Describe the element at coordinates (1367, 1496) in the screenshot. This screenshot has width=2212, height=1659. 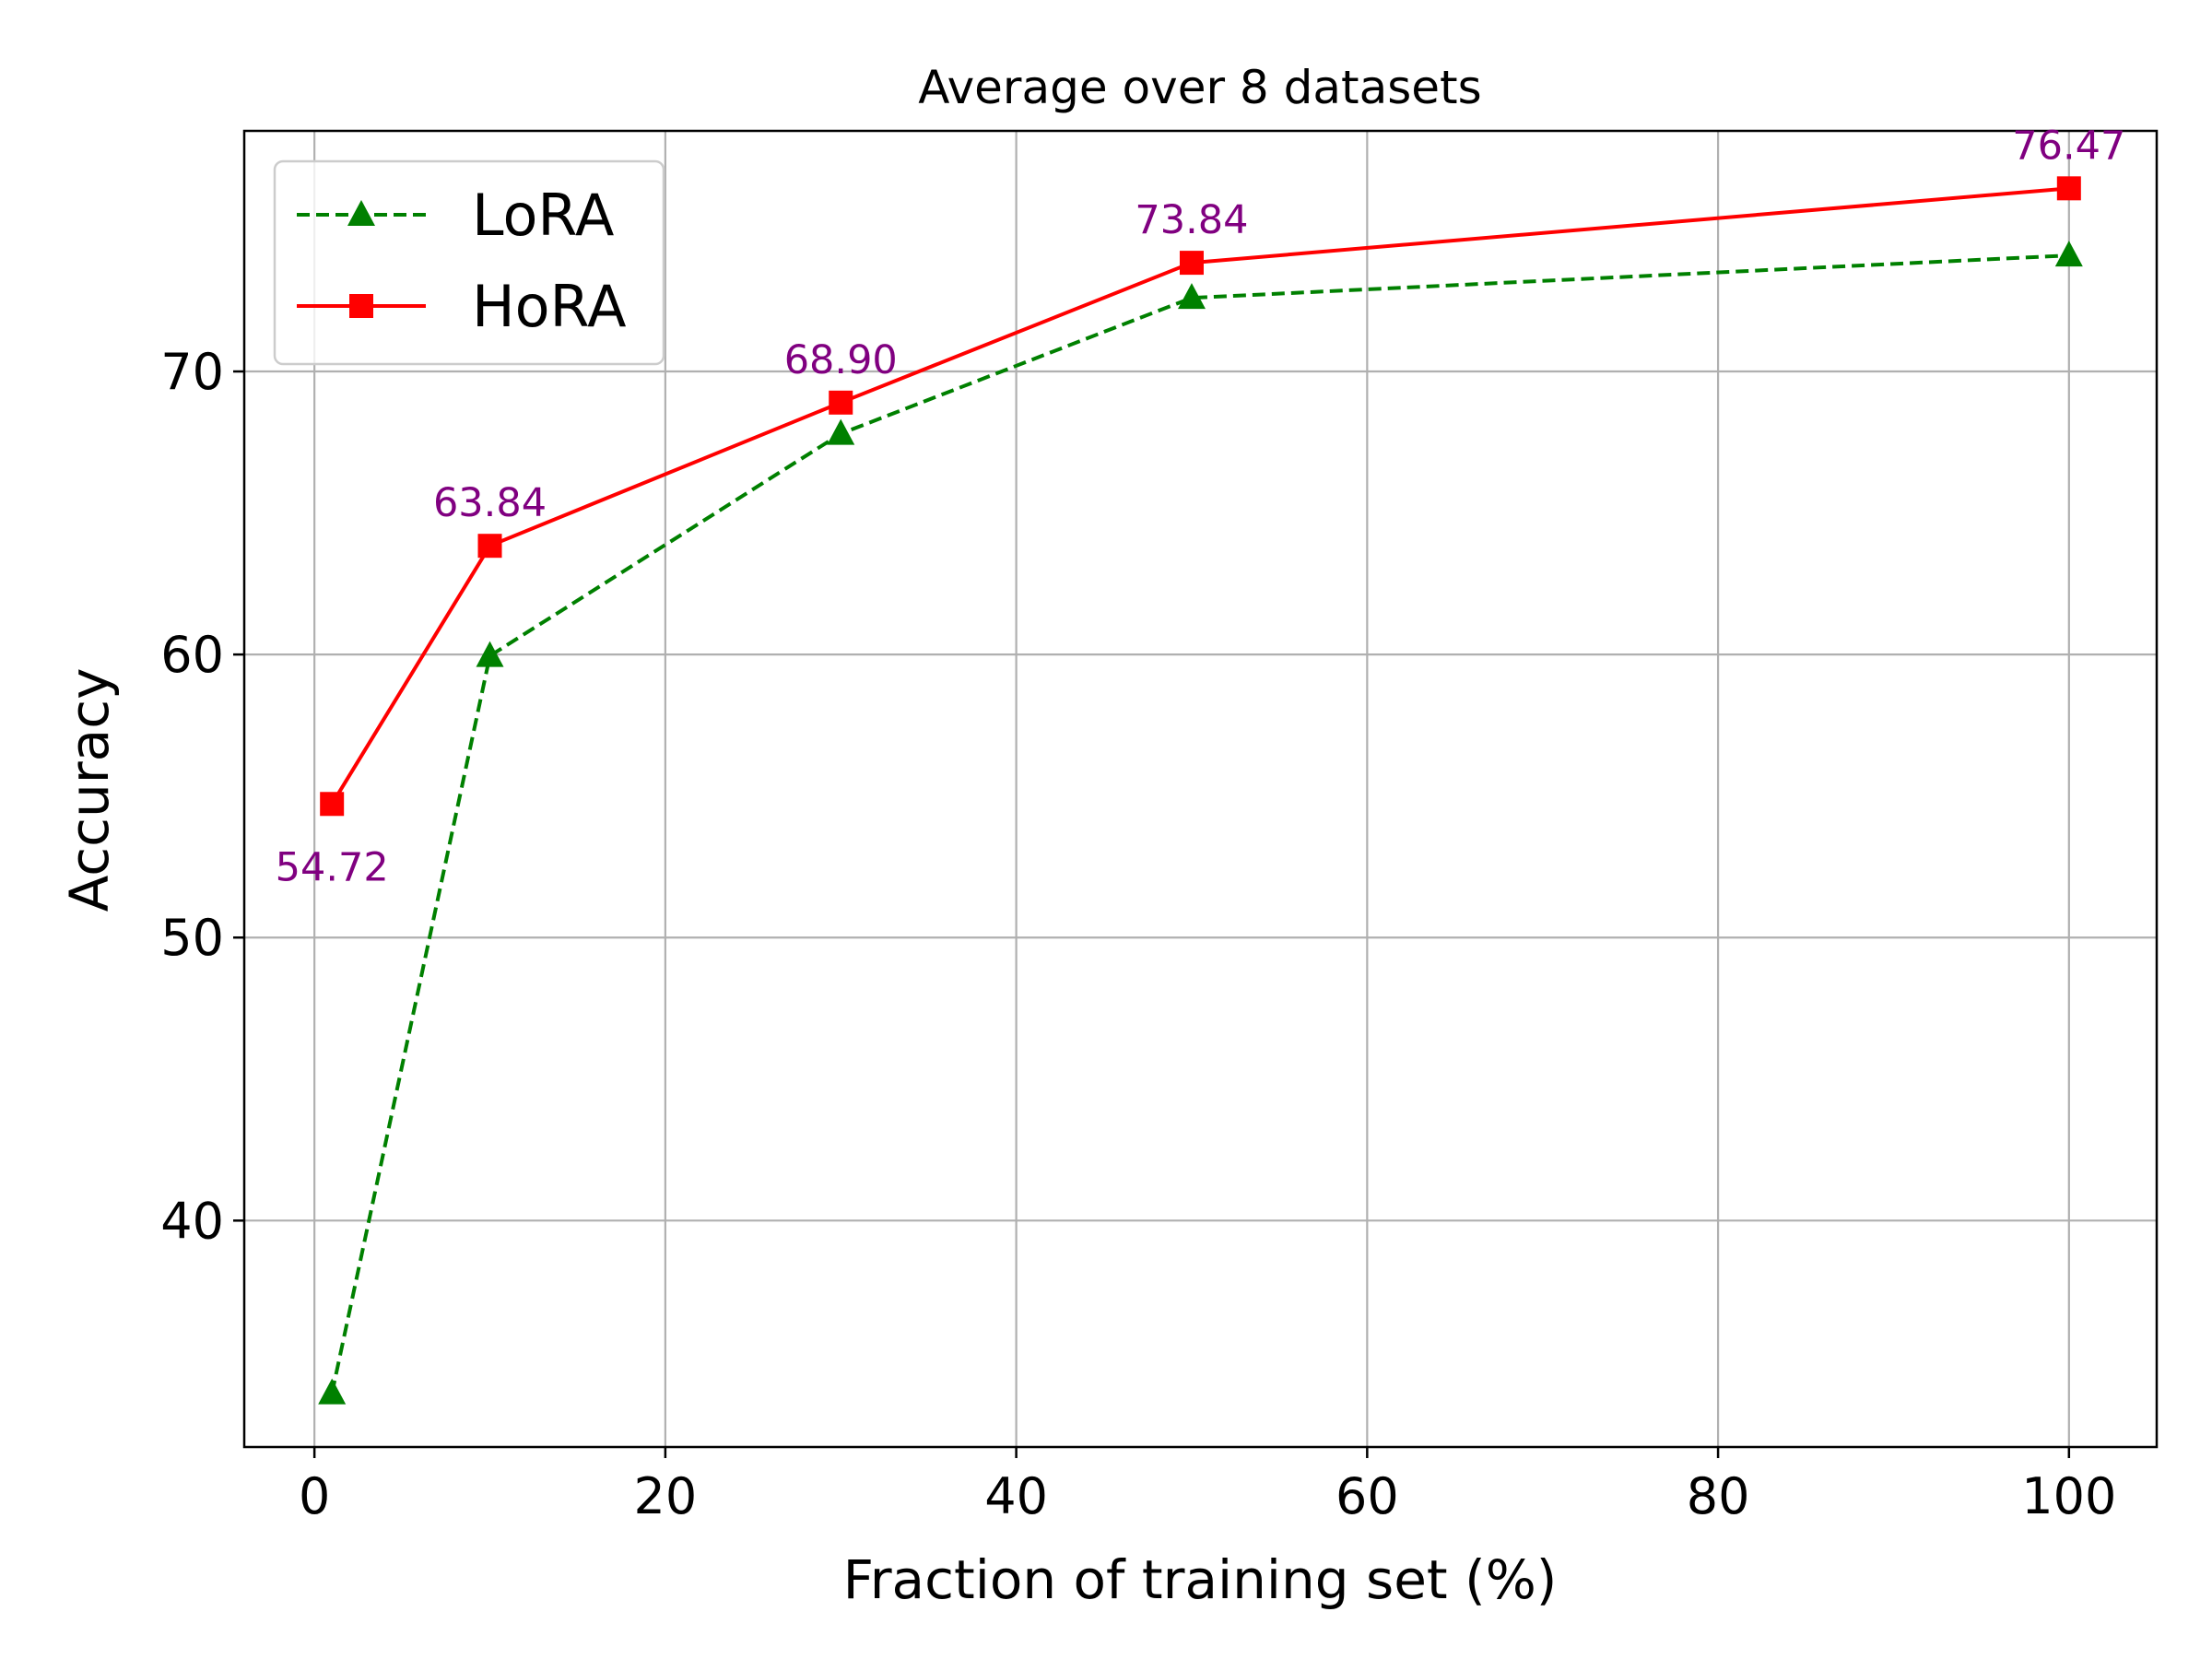
I see `x-tick-label: 60` at that location.